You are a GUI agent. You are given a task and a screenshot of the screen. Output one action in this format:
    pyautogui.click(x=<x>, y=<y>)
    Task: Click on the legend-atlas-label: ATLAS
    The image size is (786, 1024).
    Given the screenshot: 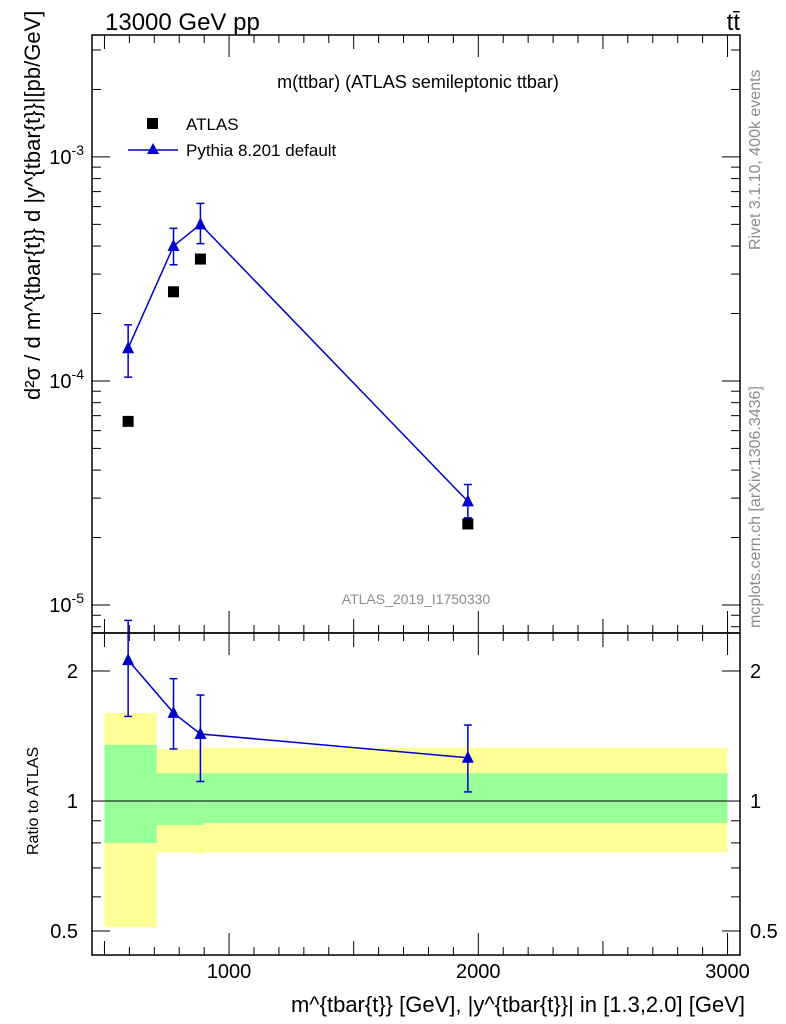 What is the action you would take?
    pyautogui.click(x=212, y=124)
    